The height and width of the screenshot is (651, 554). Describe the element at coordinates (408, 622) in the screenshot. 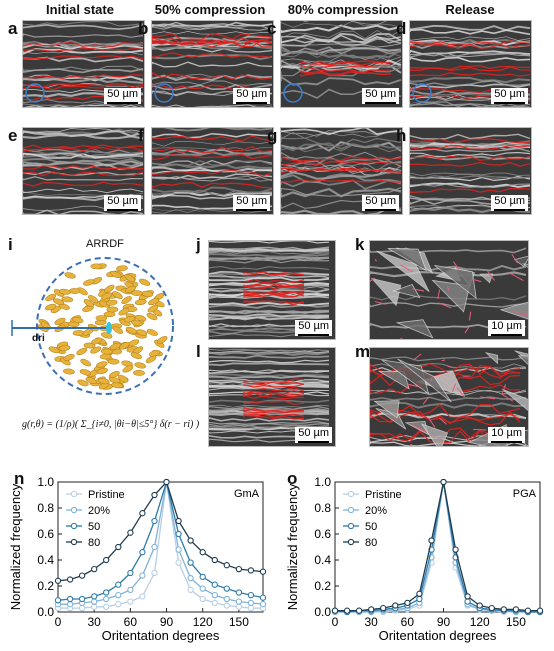

I see `x-tick-label: 60` at that location.